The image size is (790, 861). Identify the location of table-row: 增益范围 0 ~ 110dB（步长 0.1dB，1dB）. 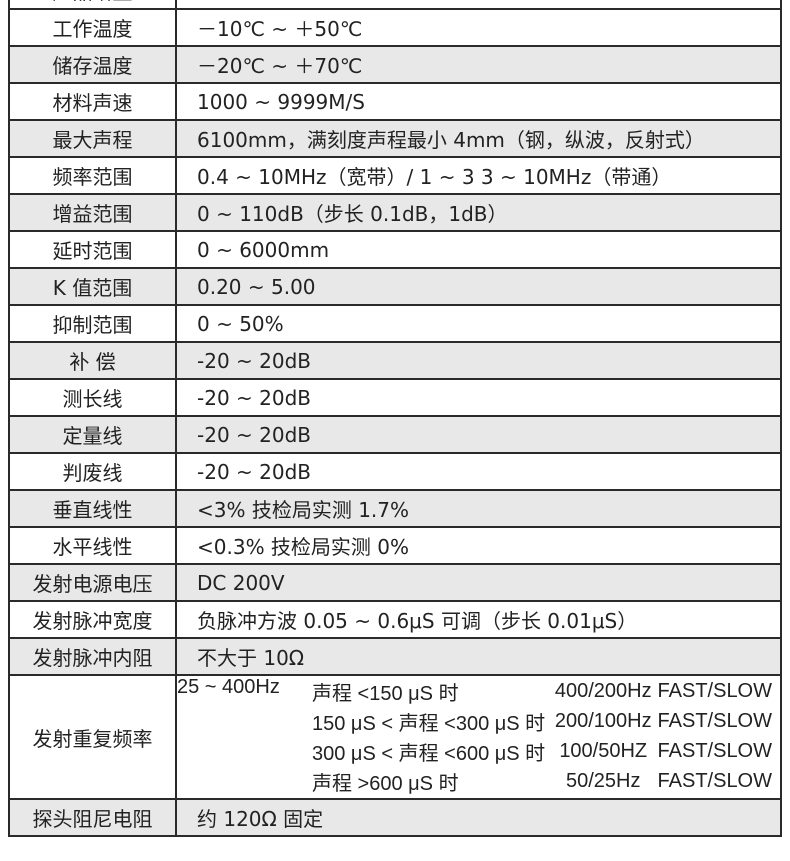
(395, 212).